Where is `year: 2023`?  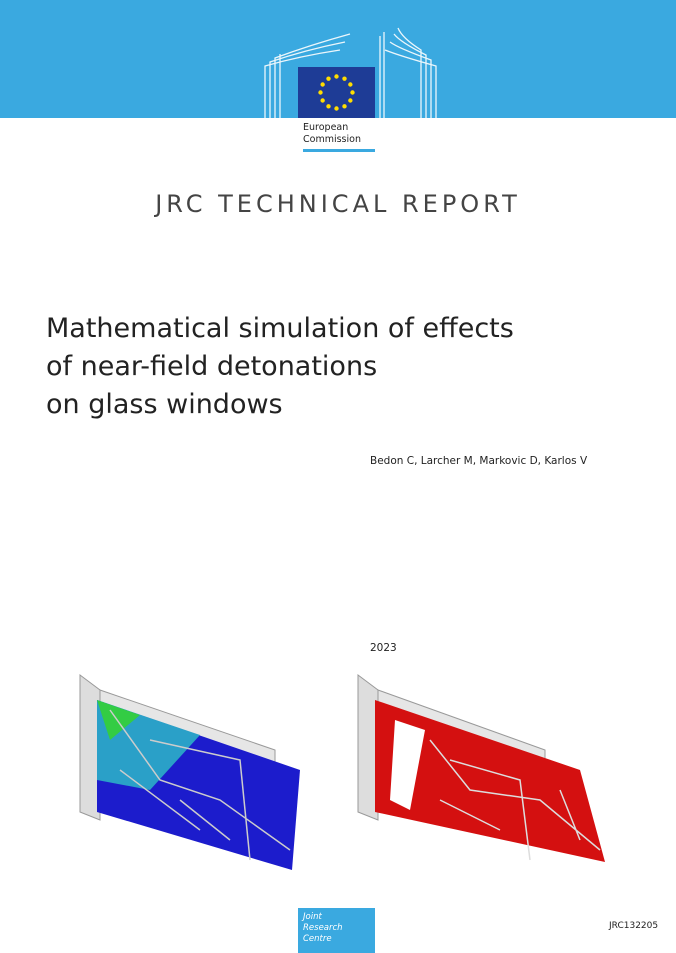 year: 2023 is located at coordinates (383, 648).